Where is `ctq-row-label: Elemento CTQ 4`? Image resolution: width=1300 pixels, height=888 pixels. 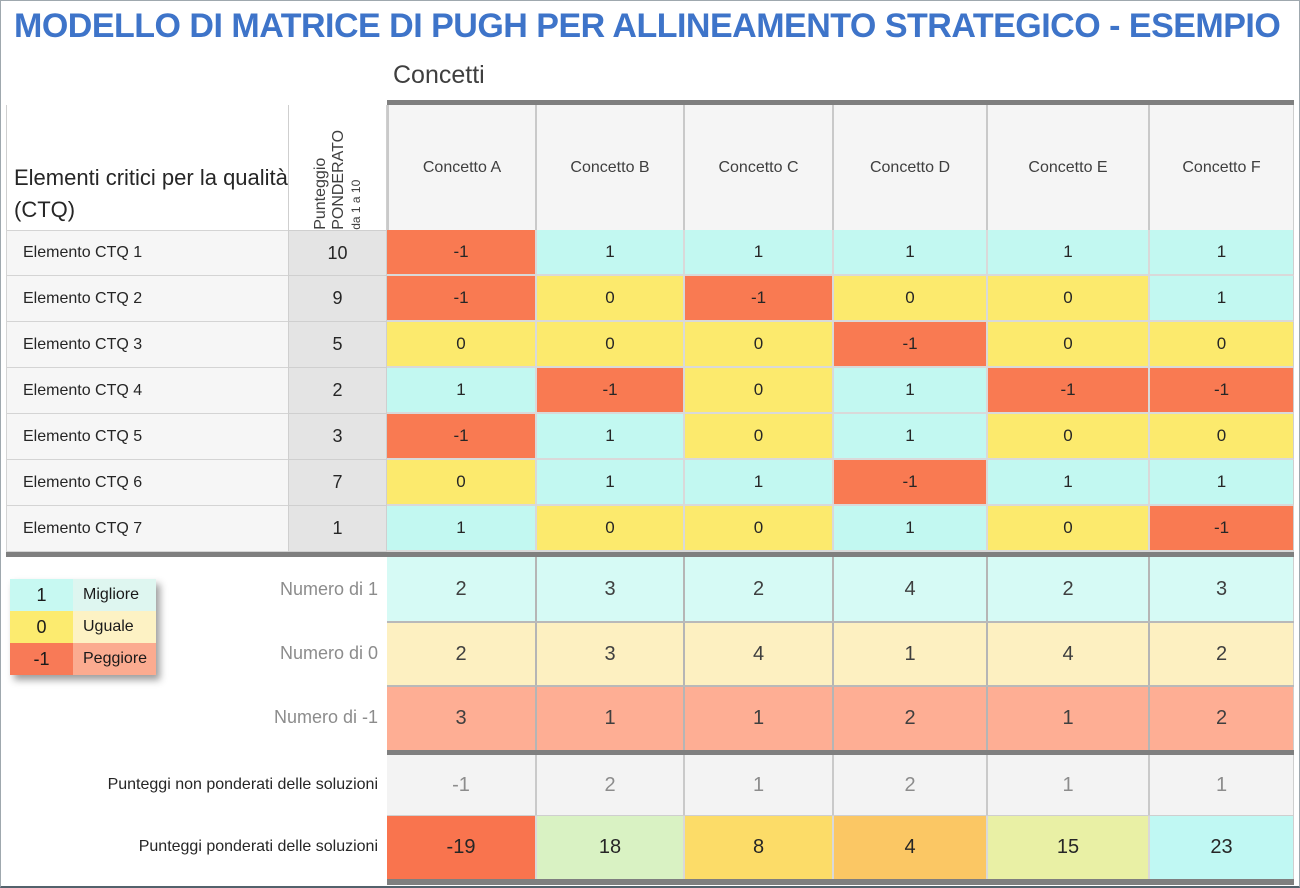 ctq-row-label: Elemento CTQ 4 is located at coordinates (147, 391).